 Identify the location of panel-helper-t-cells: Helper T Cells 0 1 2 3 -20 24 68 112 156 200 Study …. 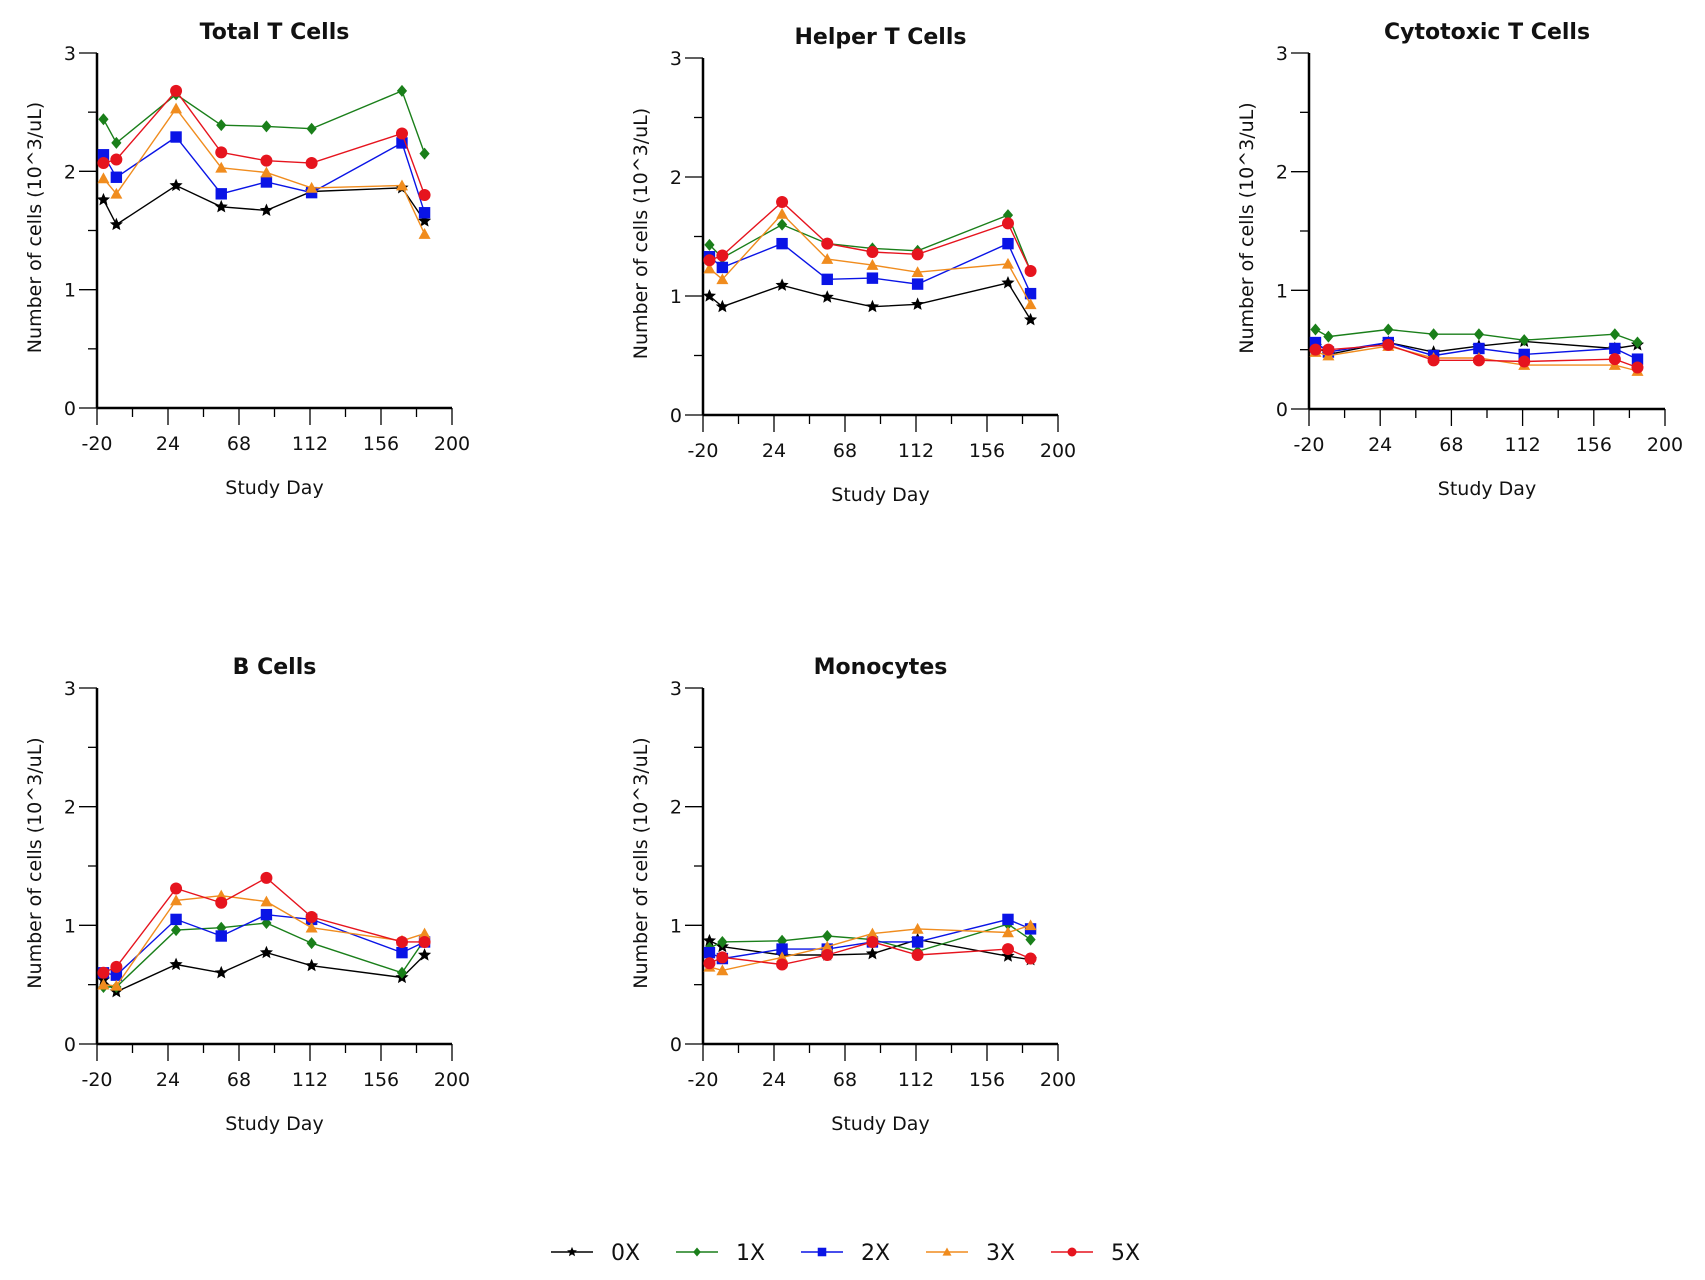
(853, 265).